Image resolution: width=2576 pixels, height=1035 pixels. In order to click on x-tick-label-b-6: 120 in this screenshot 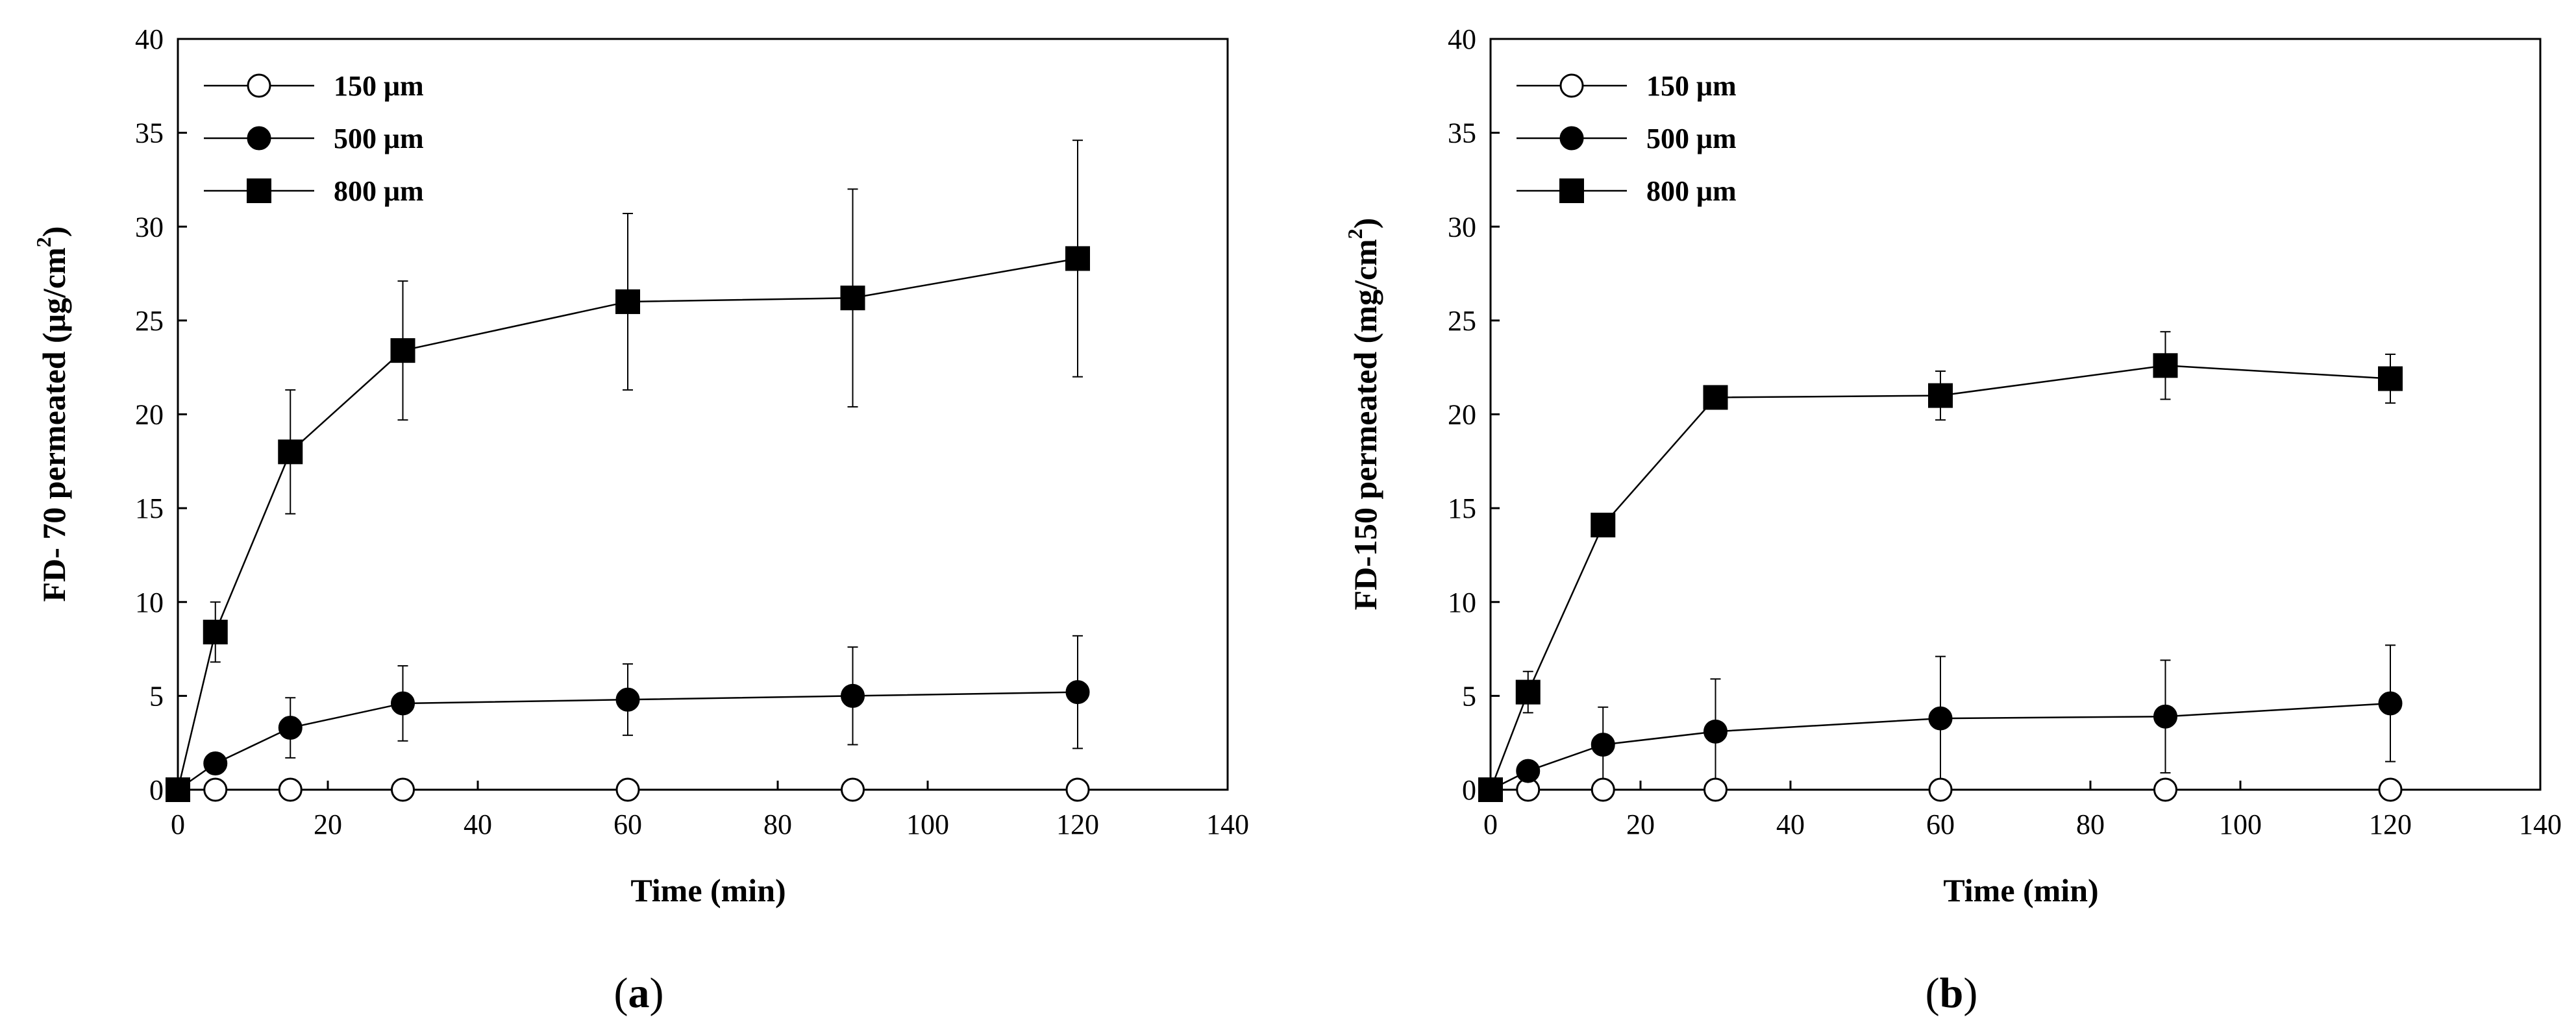, I will do `click(2390, 824)`.